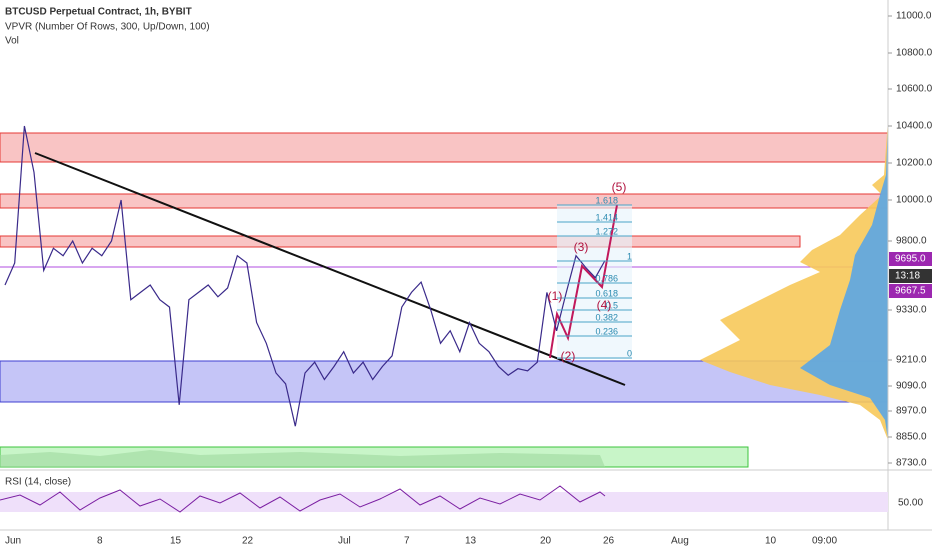  What do you see at coordinates (914, 163) in the screenshot?
I see `price-tick-label: 10200.0` at bounding box center [914, 163].